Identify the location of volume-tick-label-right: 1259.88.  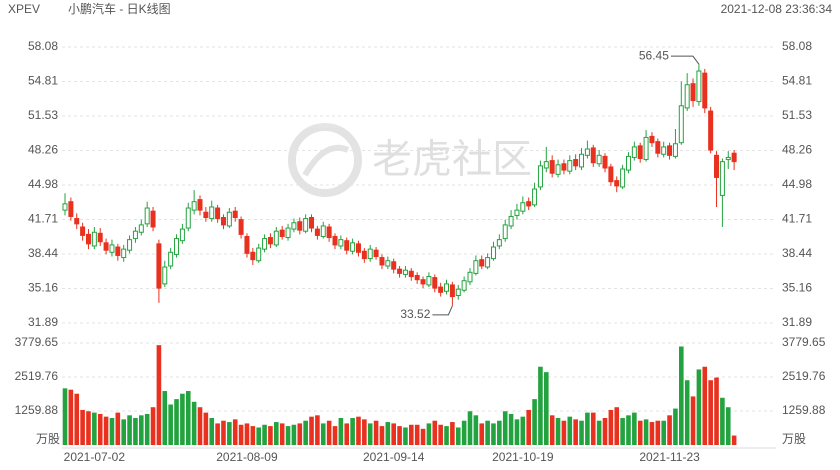
(804, 410).